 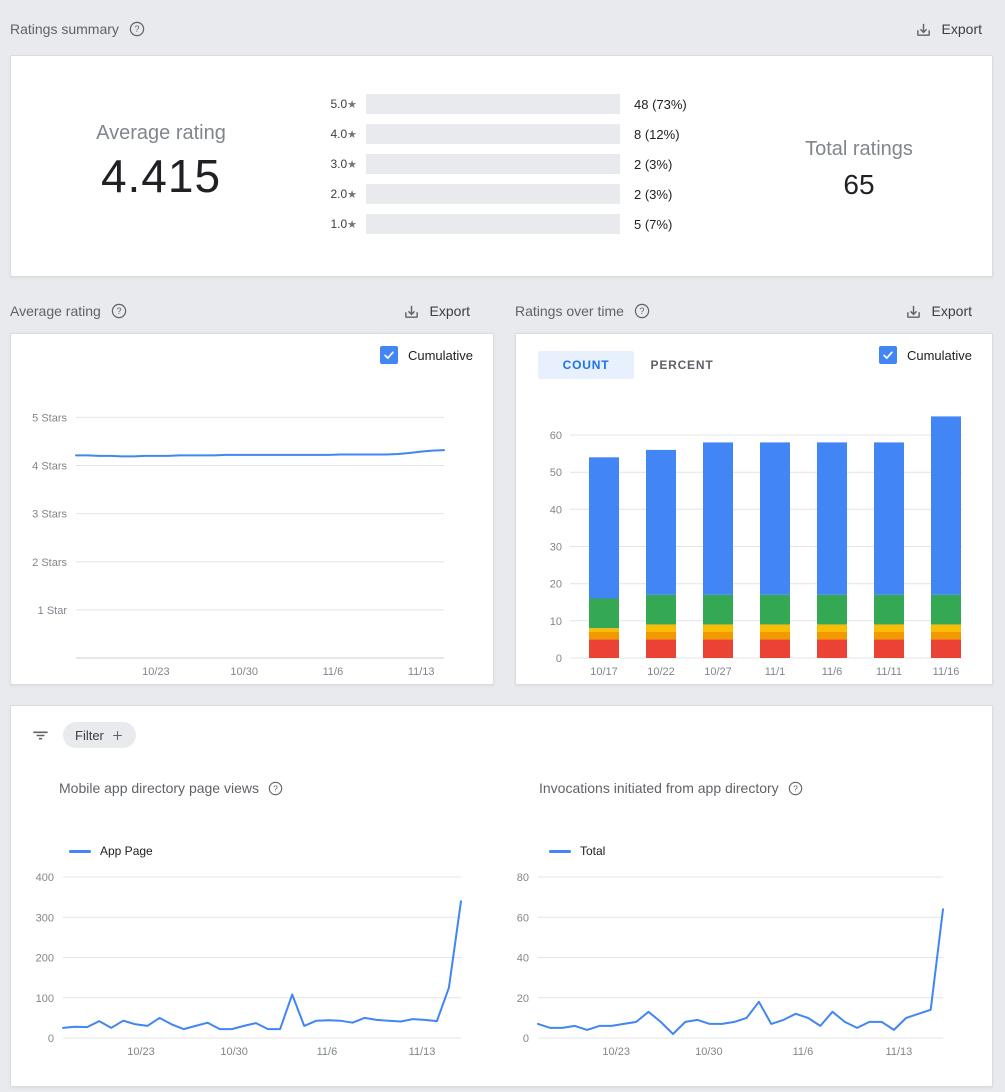 I want to click on rating-label: 1.0, so click(x=339, y=224).